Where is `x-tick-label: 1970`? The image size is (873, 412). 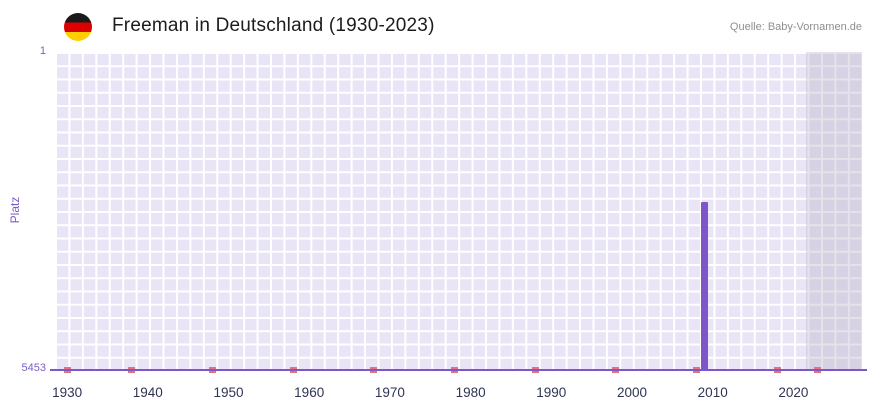
x-tick-label: 1970 is located at coordinates (389, 392).